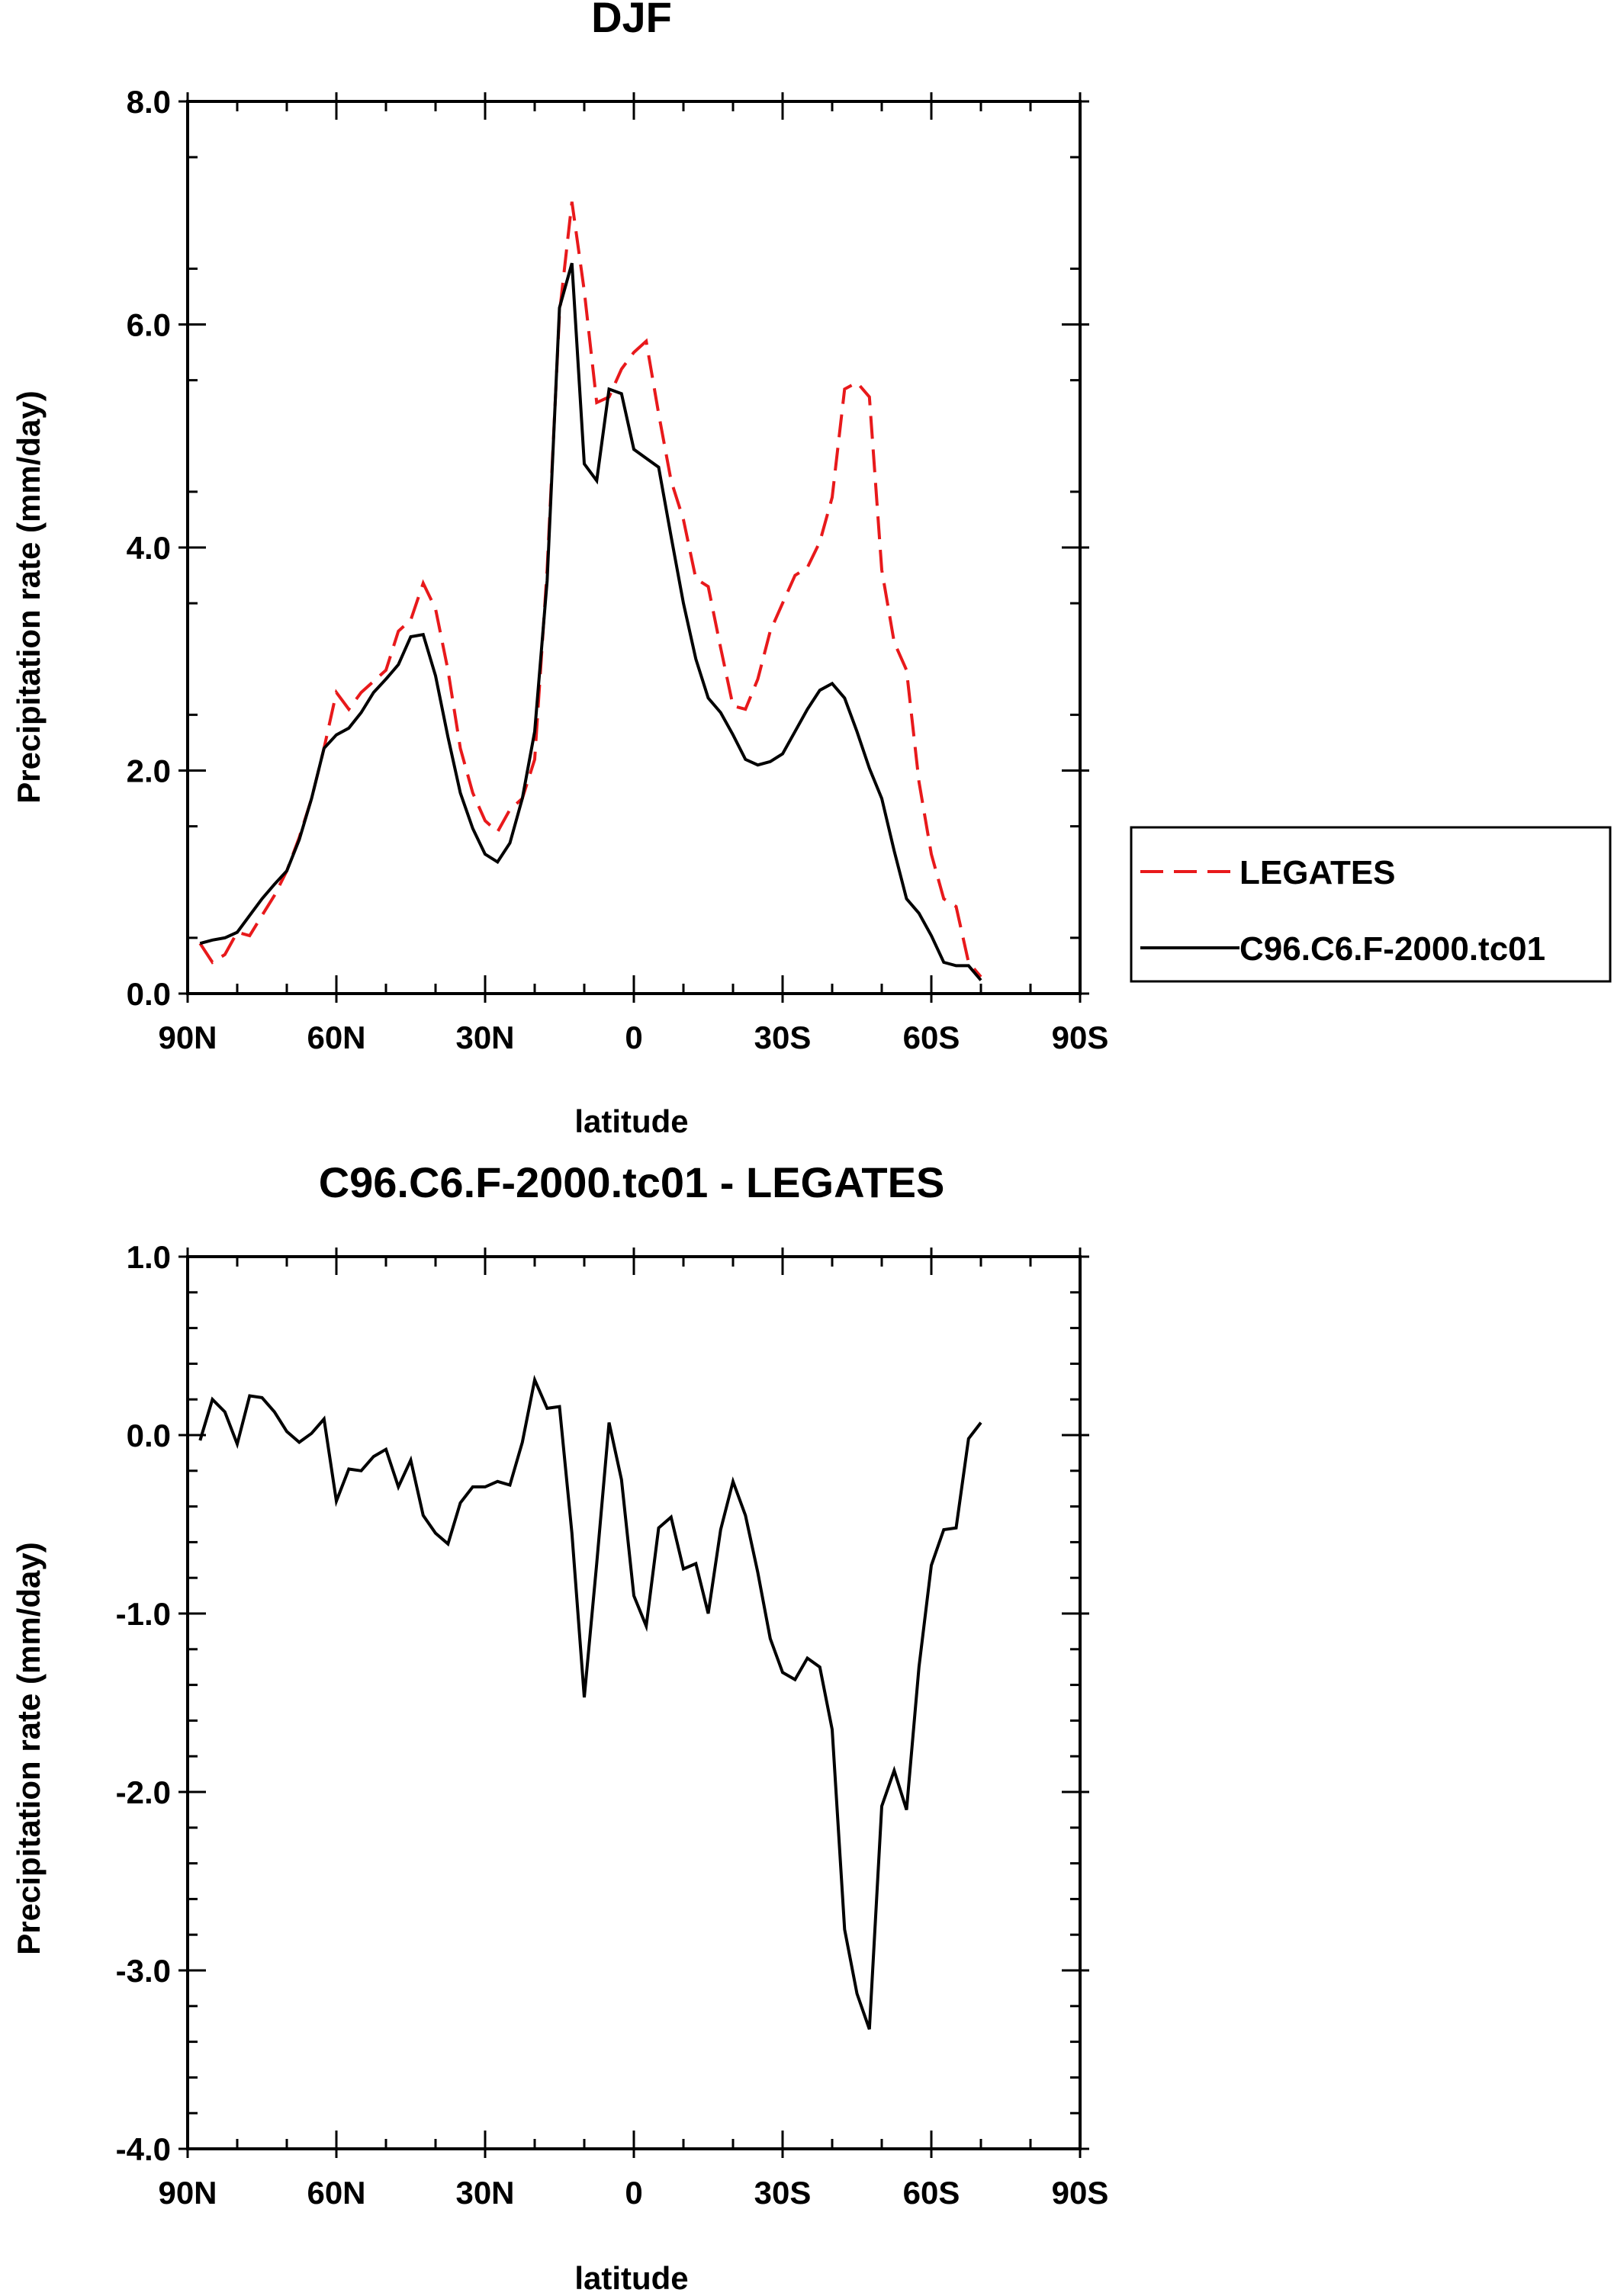 The width and height of the screenshot is (1614, 2296). I want to click on y-tick-labels: 0.0 2.0 4.0 6.0 8.0, so click(149, 548).